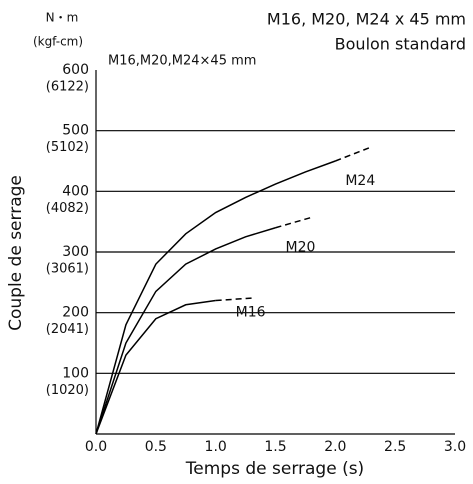 The width and height of the screenshot is (473, 484). I want to click on x-tick-label: 1.0, so click(216, 447).